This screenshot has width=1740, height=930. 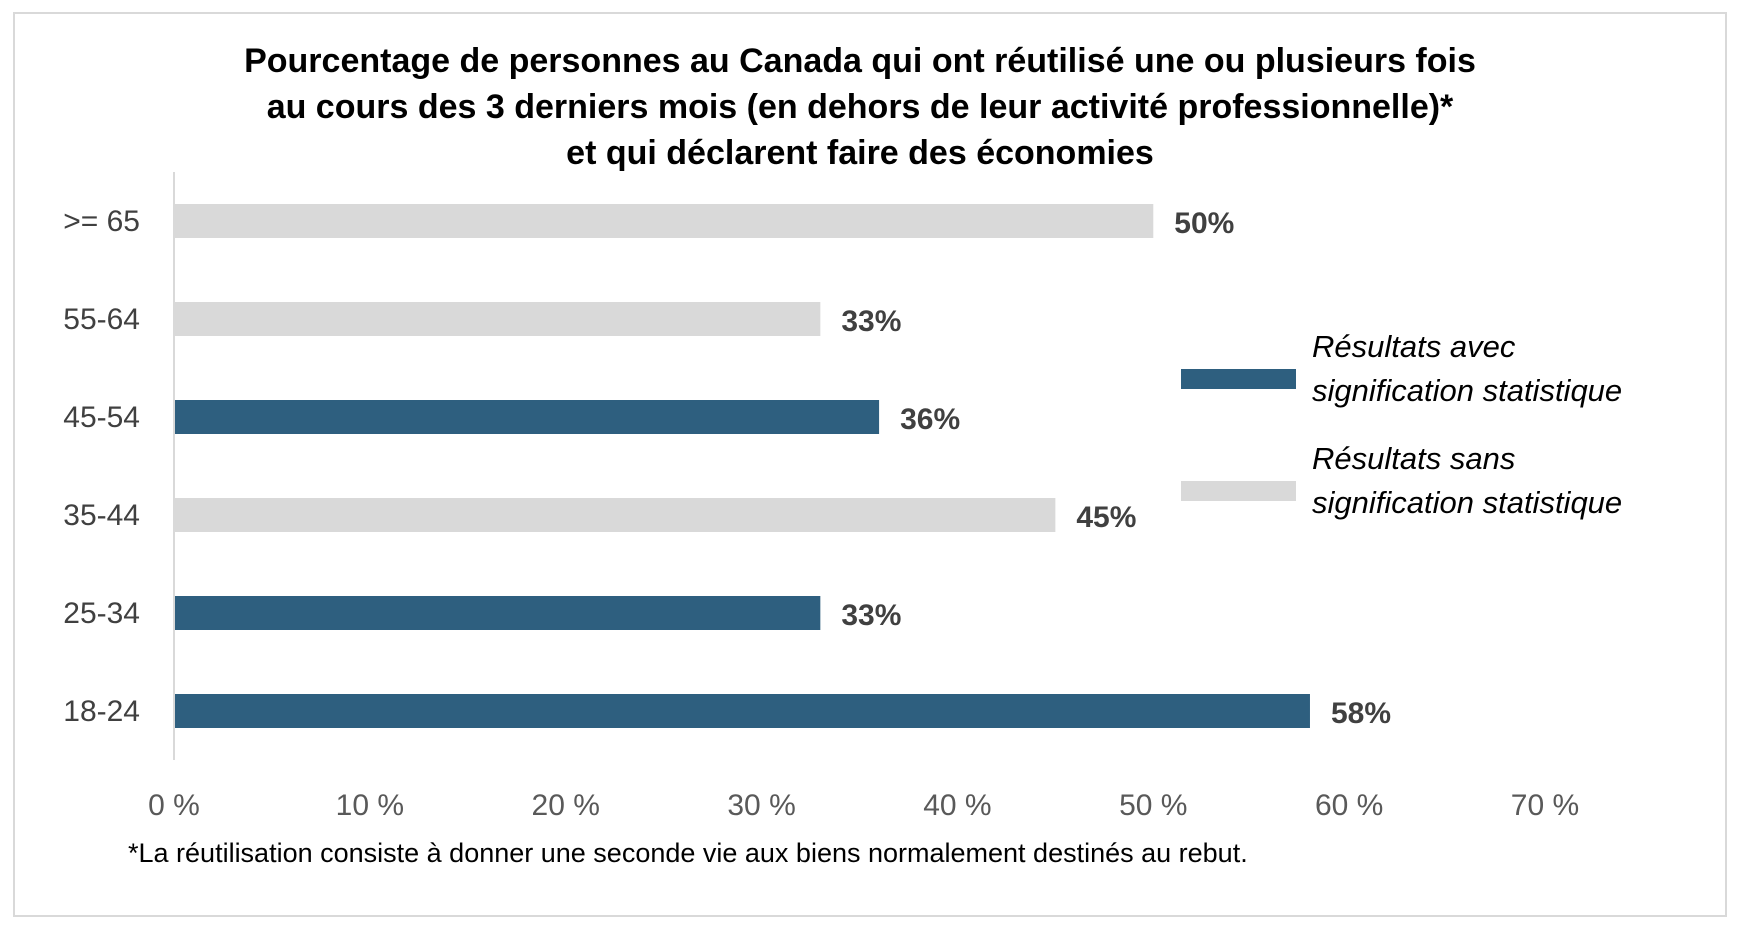 What do you see at coordinates (1238, 379) in the screenshot?
I see `legend-swatch-significant` at bounding box center [1238, 379].